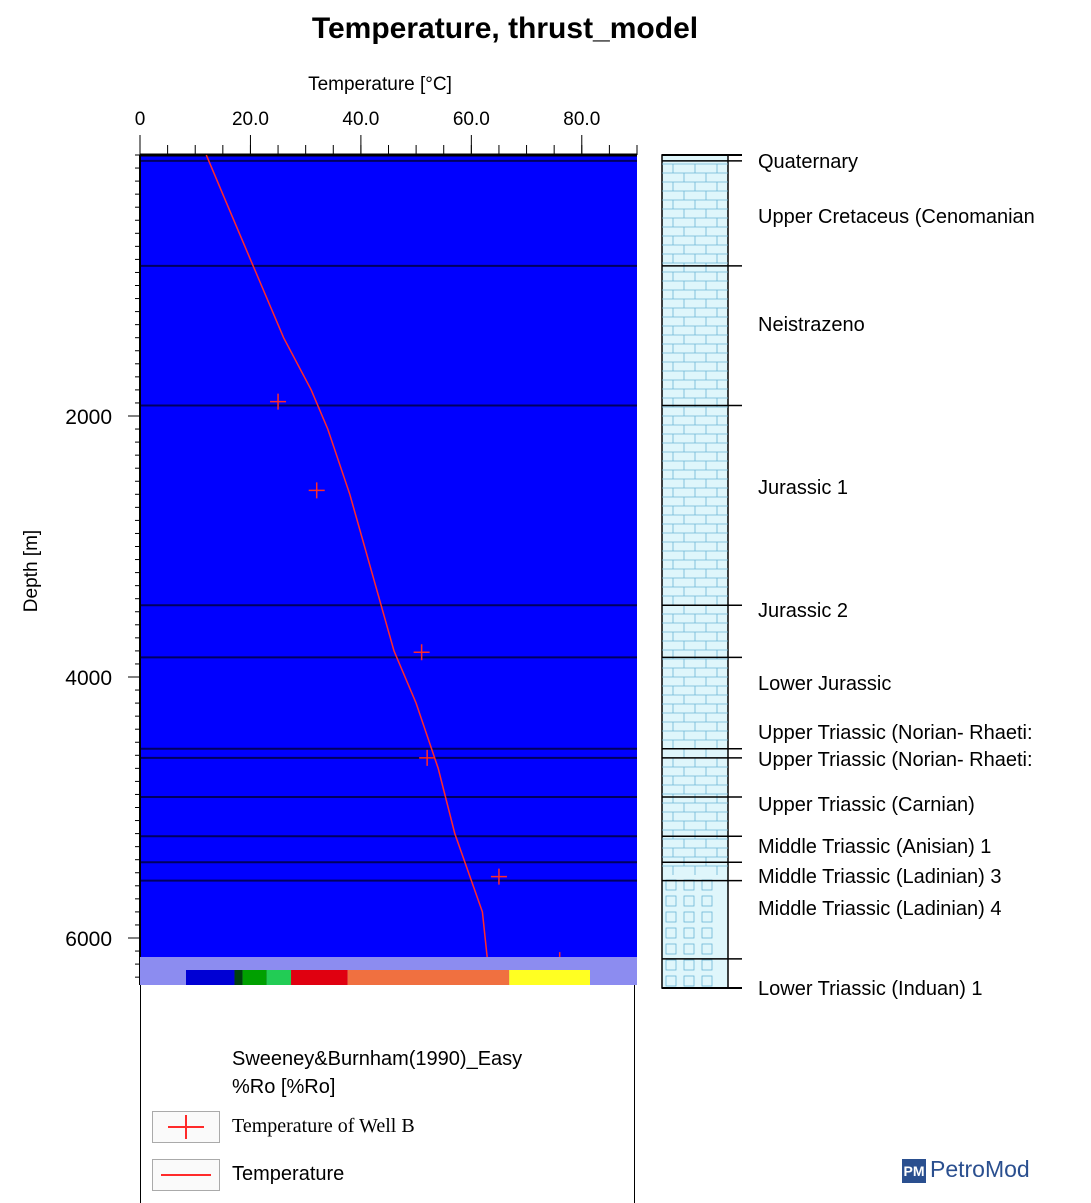 This screenshot has width=1091, height=1203. Describe the element at coordinates (323, 1126) in the screenshot. I see `legend-item-well: Temperature of Well B` at that location.